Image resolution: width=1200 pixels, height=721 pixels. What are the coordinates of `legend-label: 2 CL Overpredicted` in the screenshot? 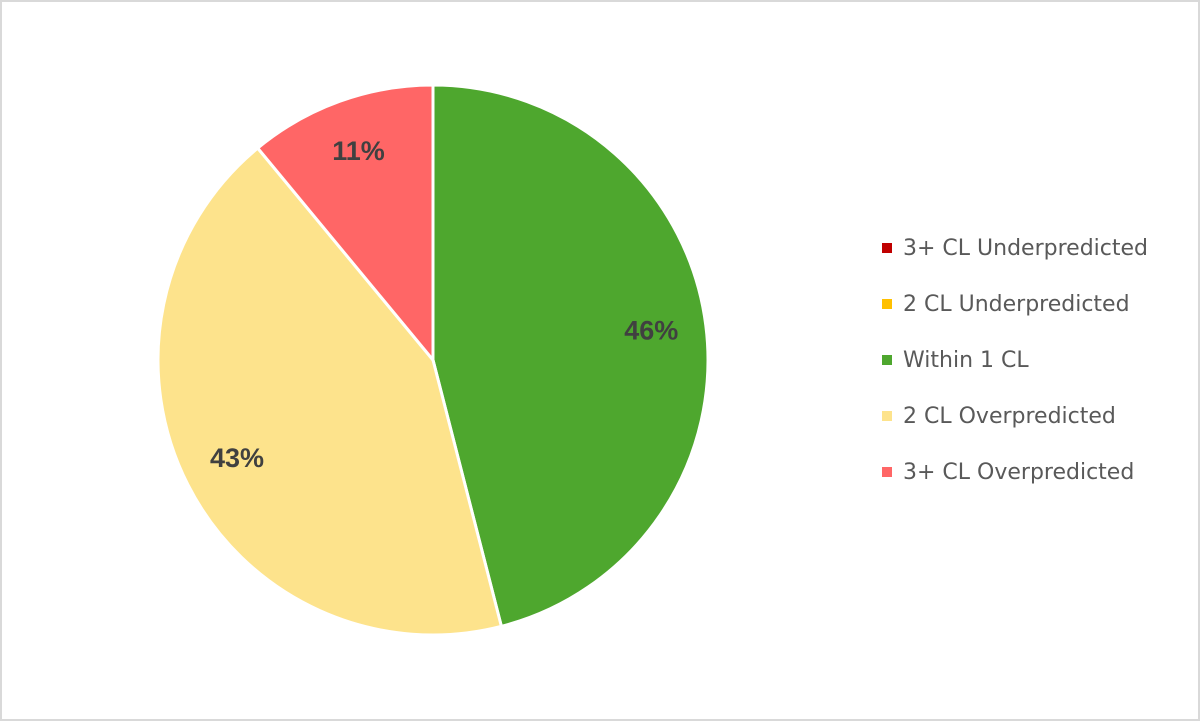 It's located at (1009, 416).